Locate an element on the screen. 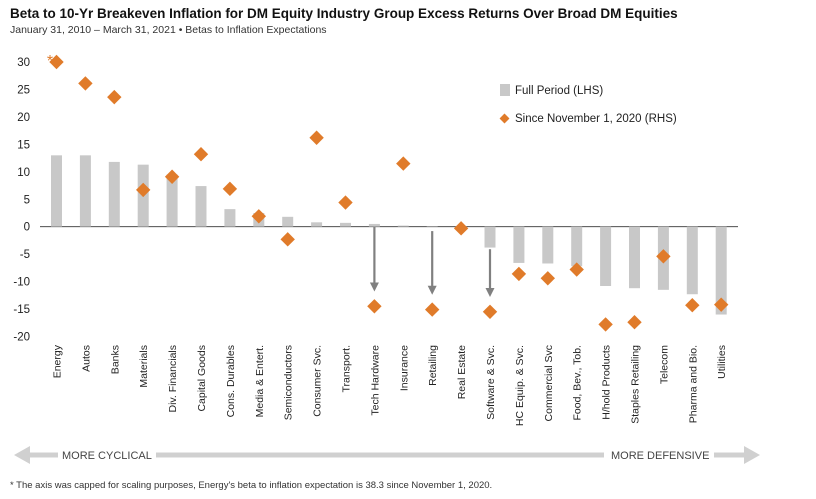 The image size is (816, 499). marker-commercial-svc is located at coordinates (547, 278).